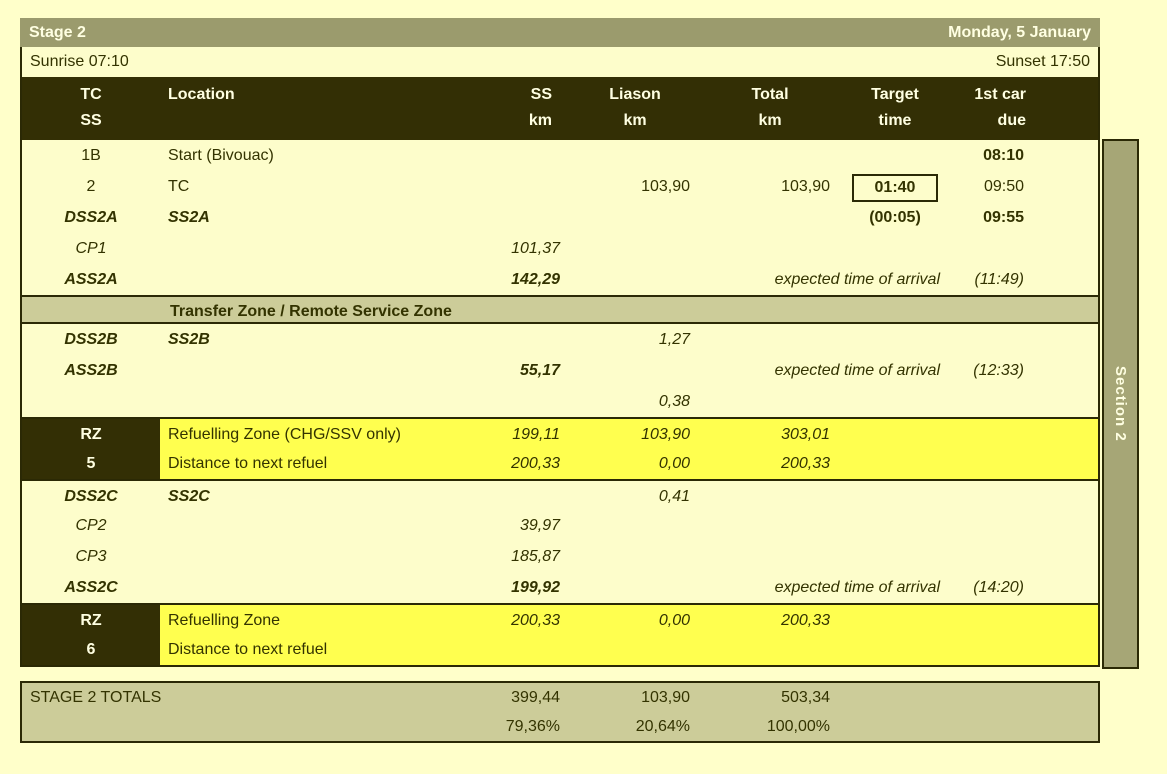  I want to click on cell-total-km: 303,01, so click(805, 434).